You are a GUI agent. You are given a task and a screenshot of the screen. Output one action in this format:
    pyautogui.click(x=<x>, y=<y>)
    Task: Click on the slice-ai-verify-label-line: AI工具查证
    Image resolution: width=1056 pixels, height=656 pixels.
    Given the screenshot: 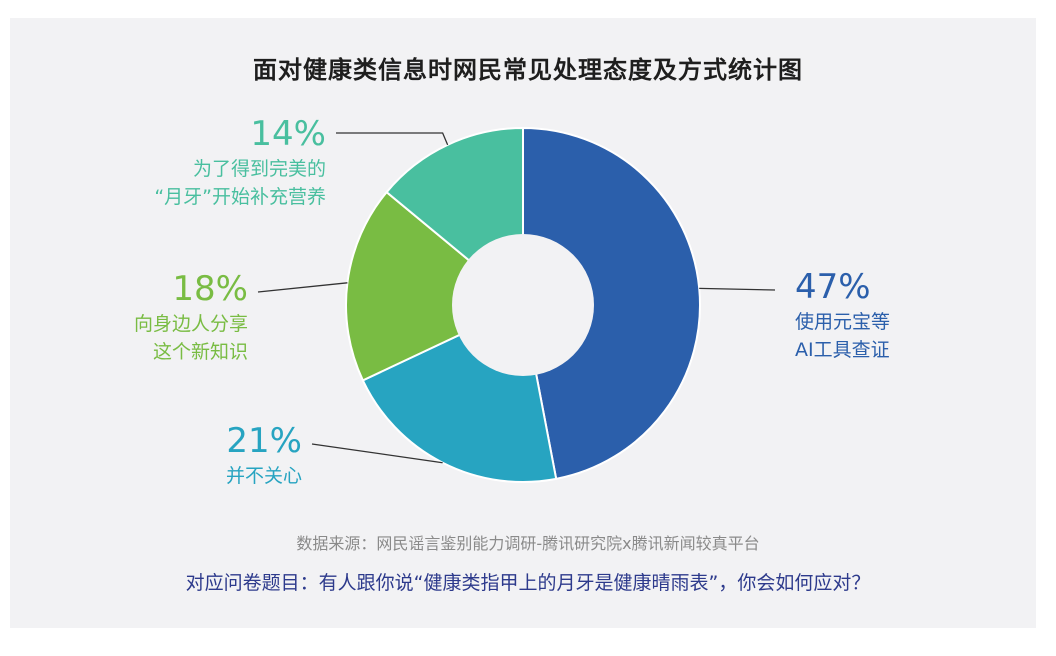 What is the action you would take?
    pyautogui.click(x=842, y=350)
    